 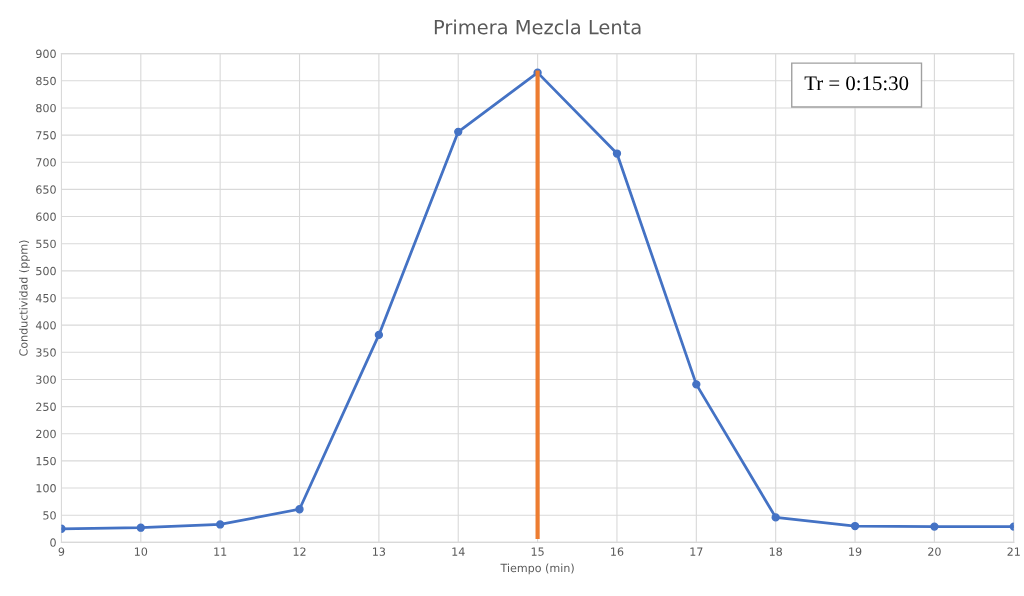 I want to click on y-tick-label: 850, so click(x=46, y=81).